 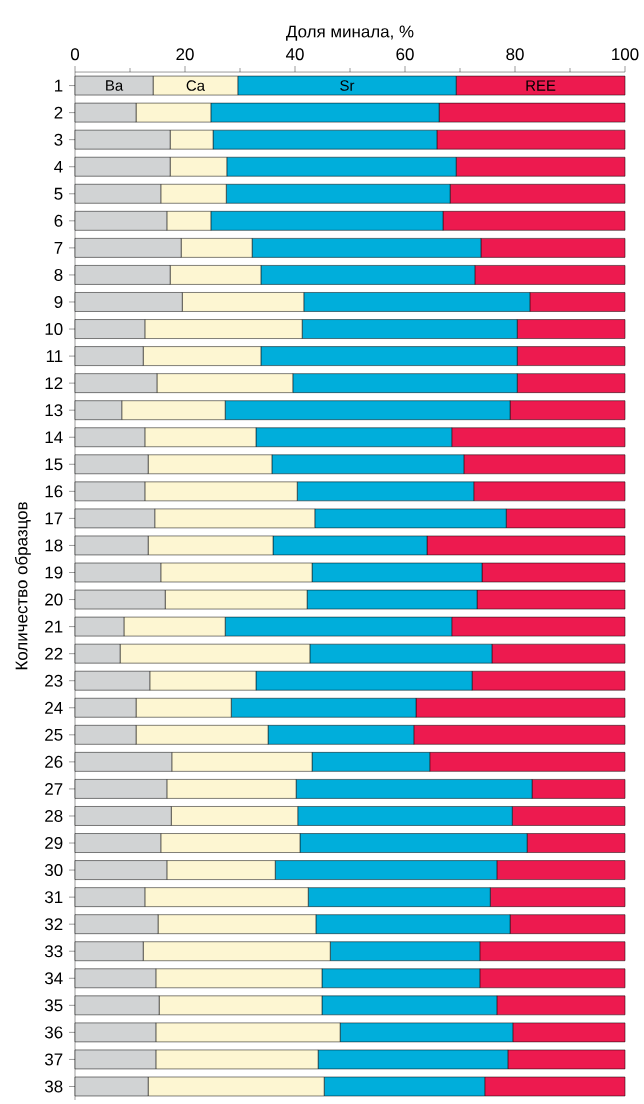 I want to click on x-tick-label: 40, so click(x=294, y=54).